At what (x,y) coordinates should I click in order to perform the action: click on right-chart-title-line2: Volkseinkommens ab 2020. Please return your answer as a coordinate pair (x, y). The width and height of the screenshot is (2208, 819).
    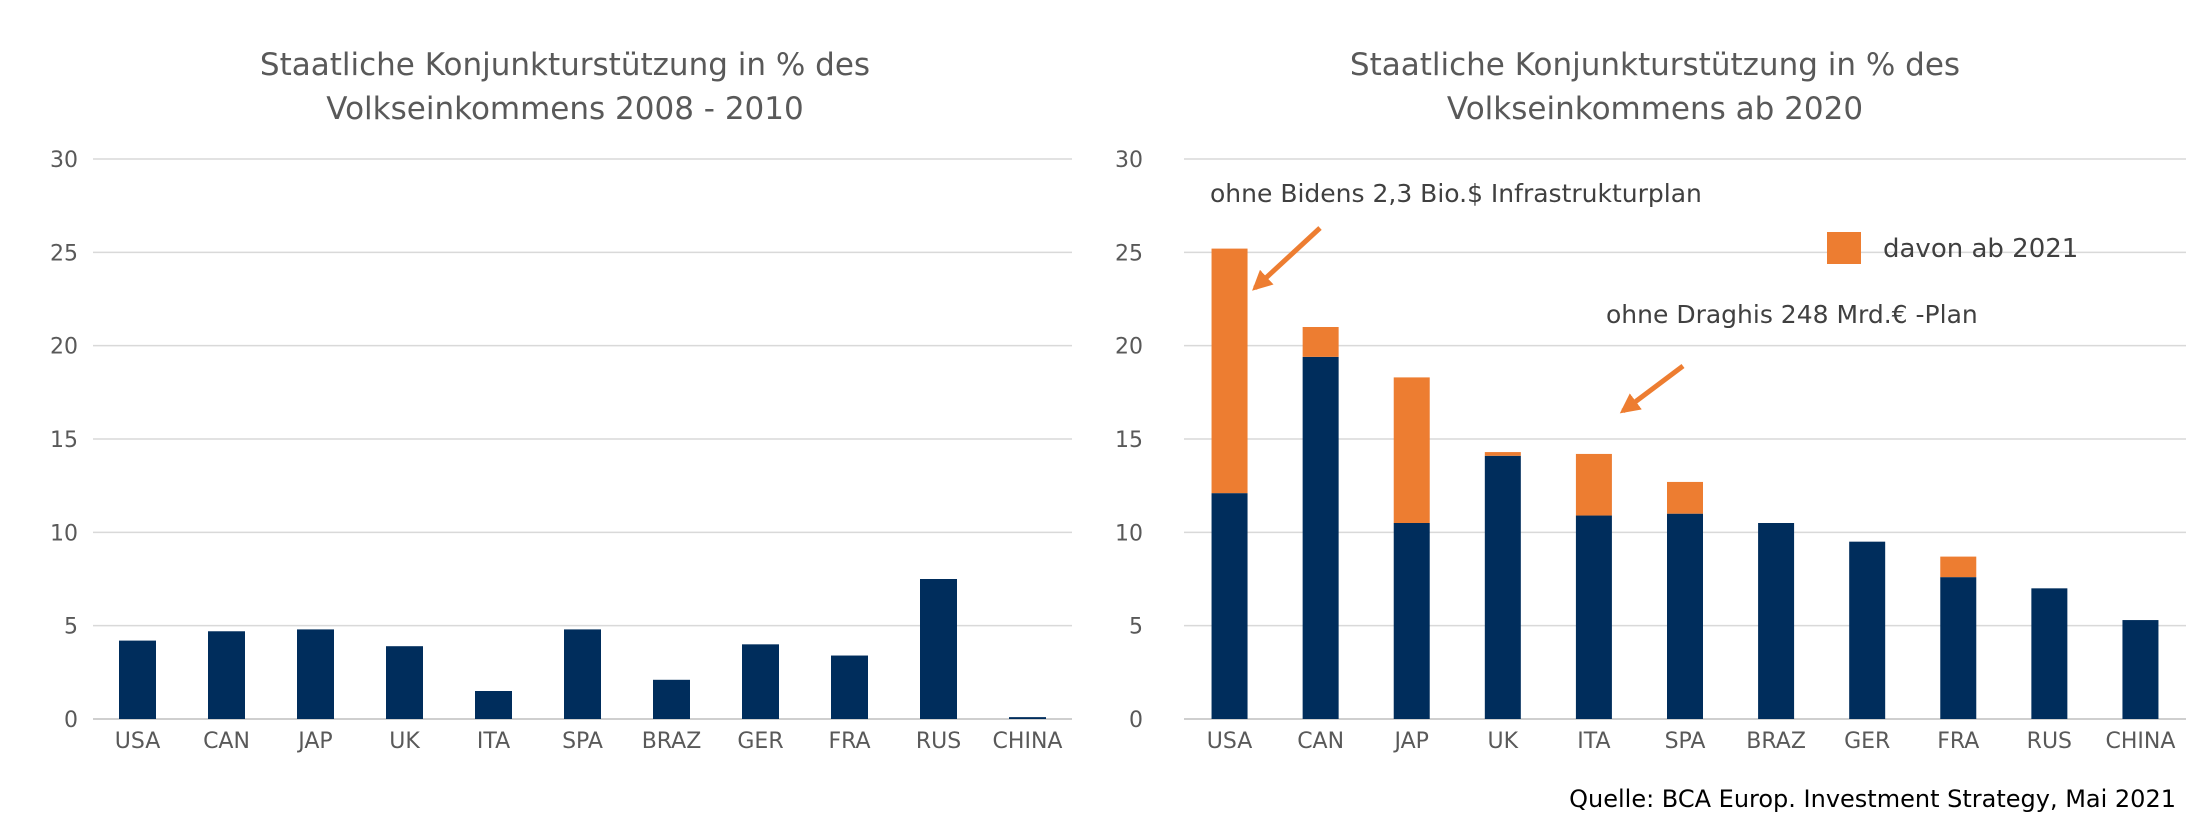
    Looking at the image, I should click on (1655, 109).